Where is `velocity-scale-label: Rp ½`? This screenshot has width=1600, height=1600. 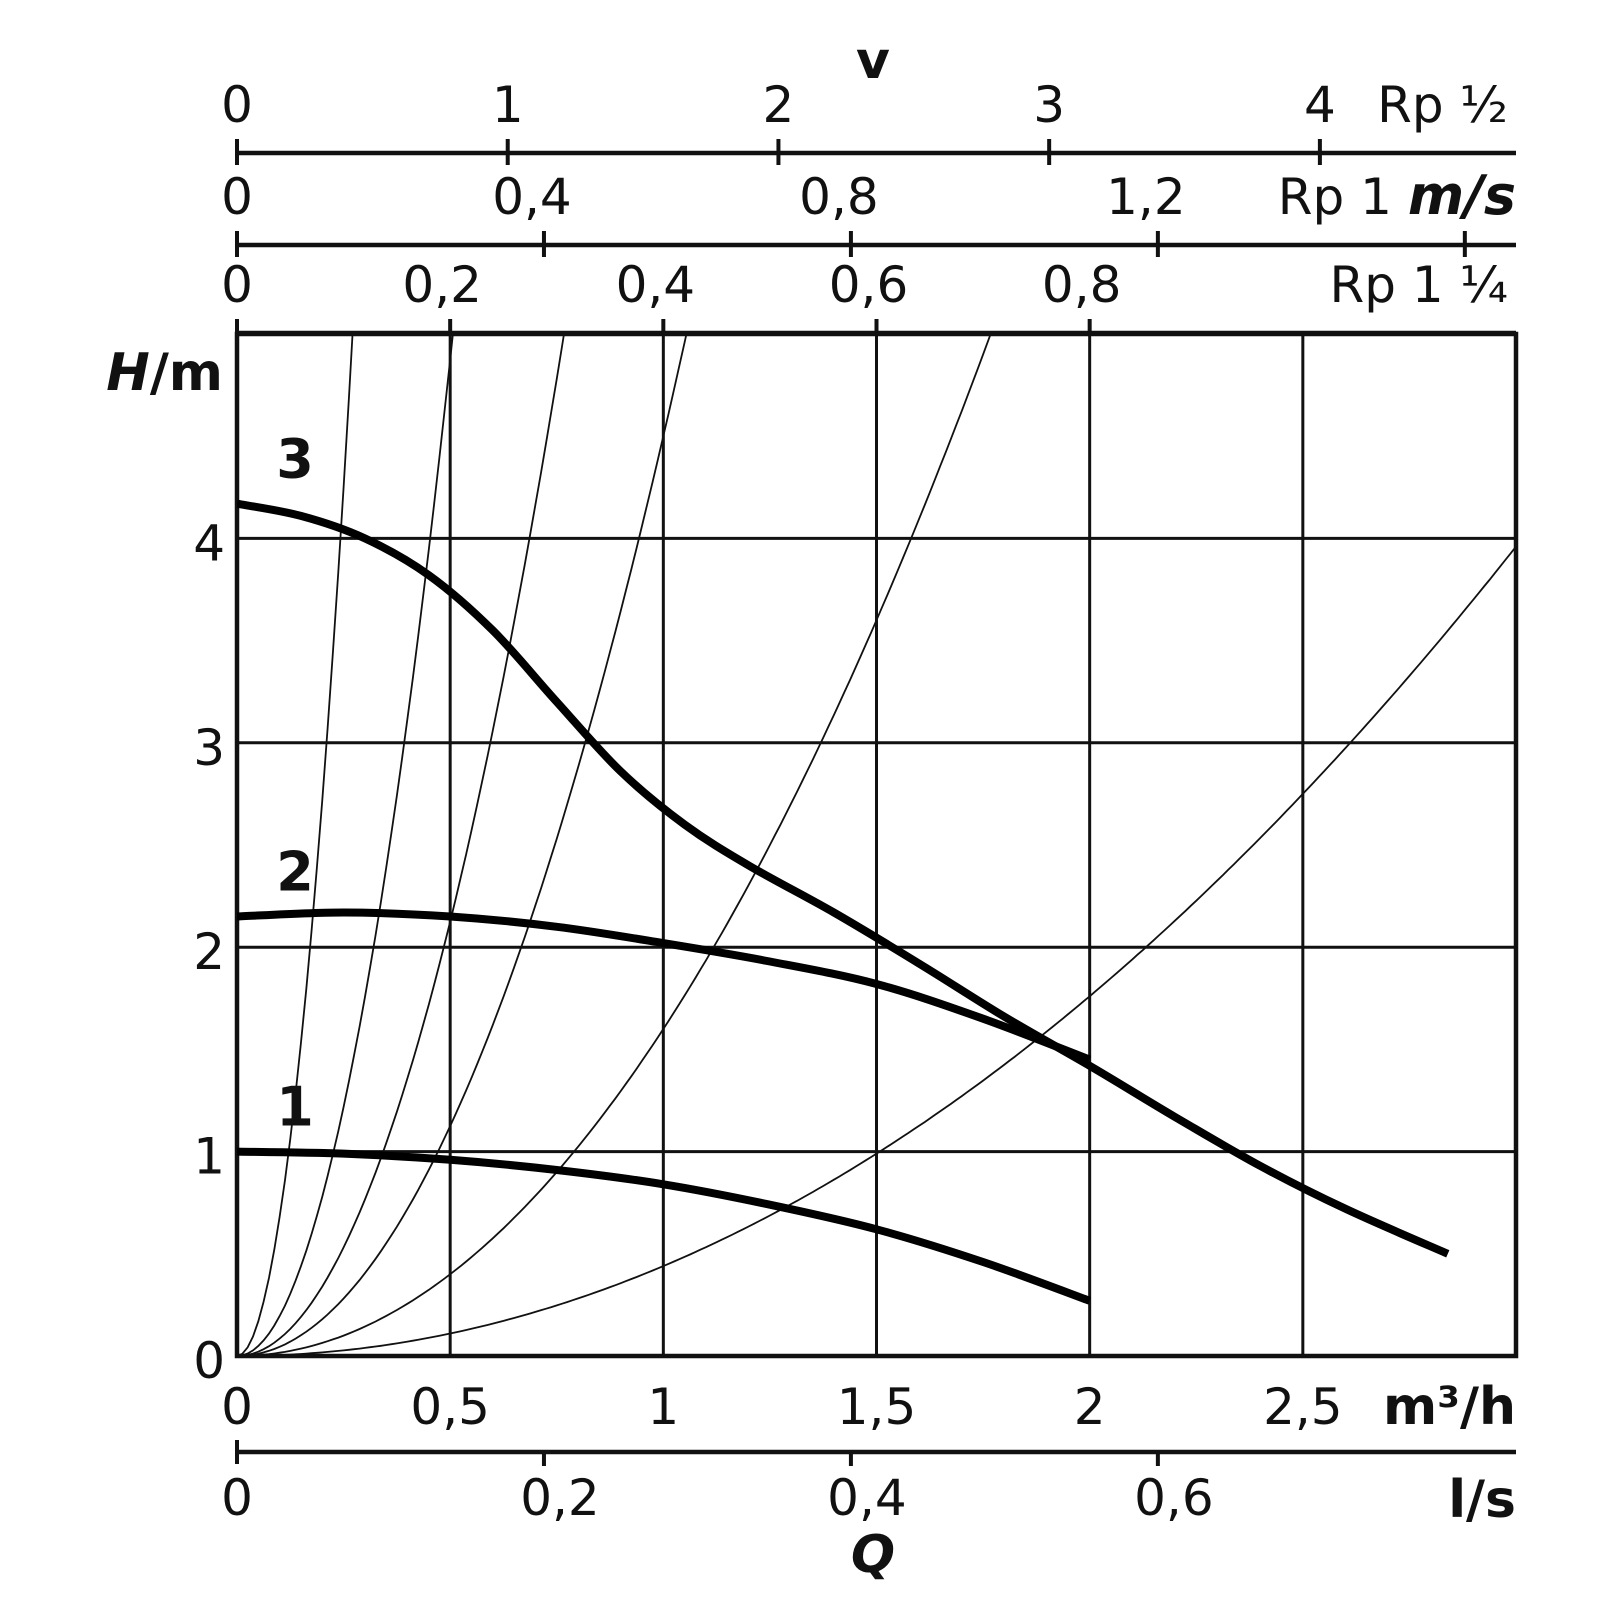 velocity-scale-label: Rp ½ is located at coordinates (1442, 105).